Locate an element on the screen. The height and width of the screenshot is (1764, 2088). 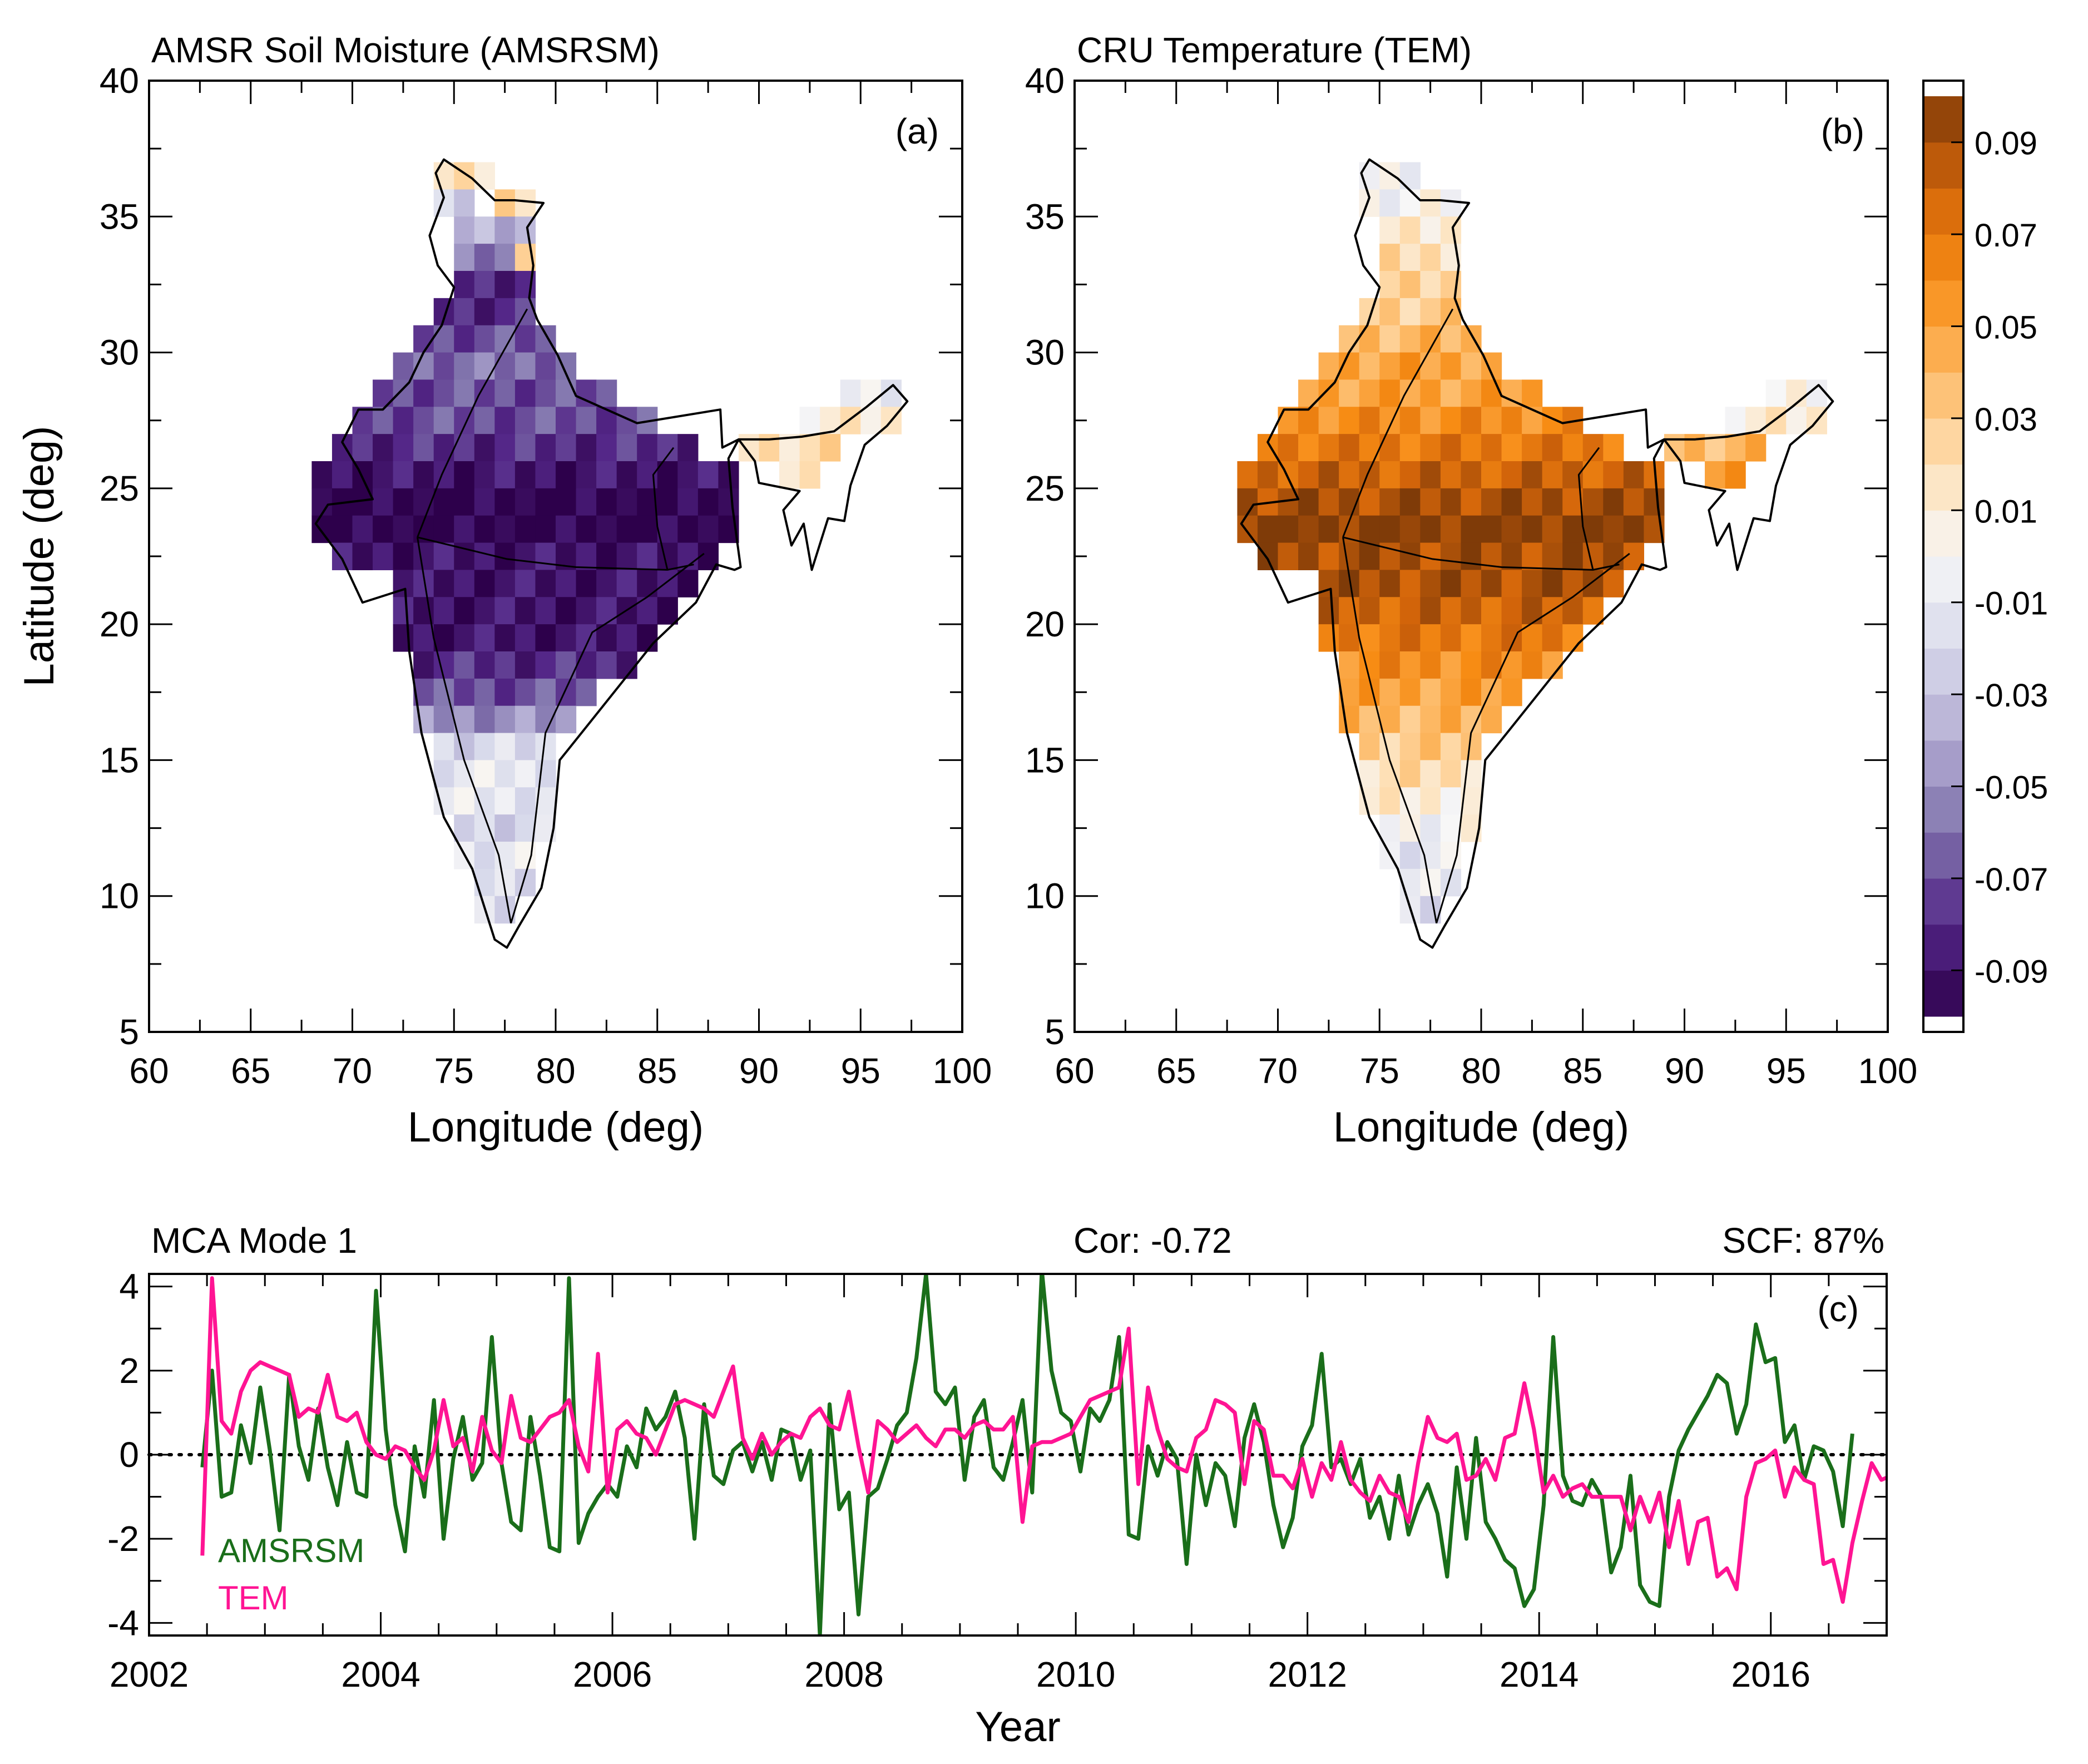
y-tick-label: 25 is located at coordinates (119, 488).